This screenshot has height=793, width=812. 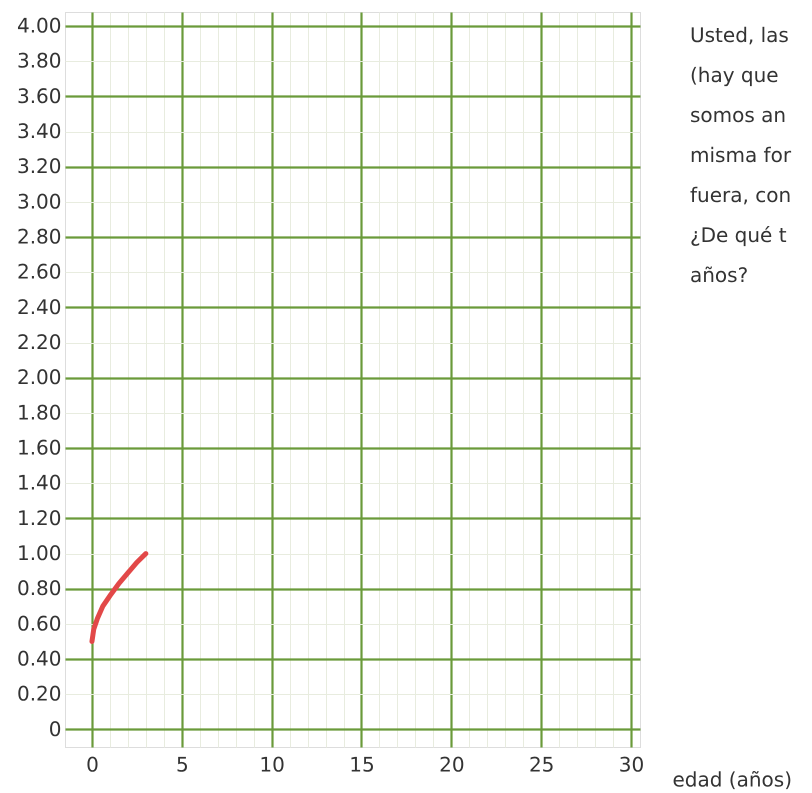 I want to click on text: (hay que, so click(x=734, y=75).